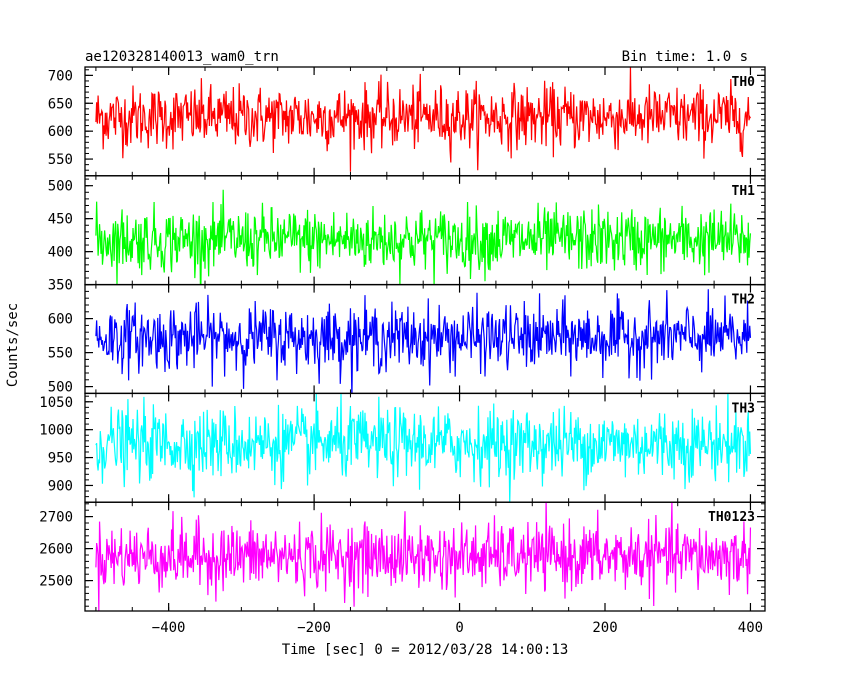 The image size is (850, 680). I want to click on panel-th2: 500 550 600 TH2, so click(407, 339).